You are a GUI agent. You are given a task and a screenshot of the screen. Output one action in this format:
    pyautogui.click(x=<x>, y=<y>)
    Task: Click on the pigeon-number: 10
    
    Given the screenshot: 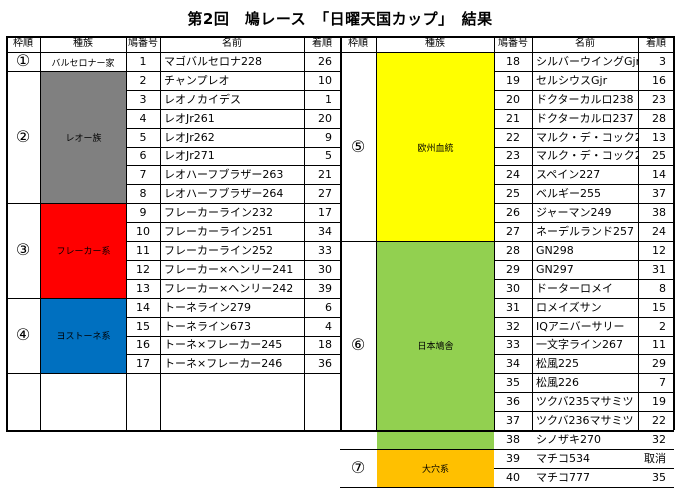 What is the action you would take?
    pyautogui.click(x=143, y=232)
    